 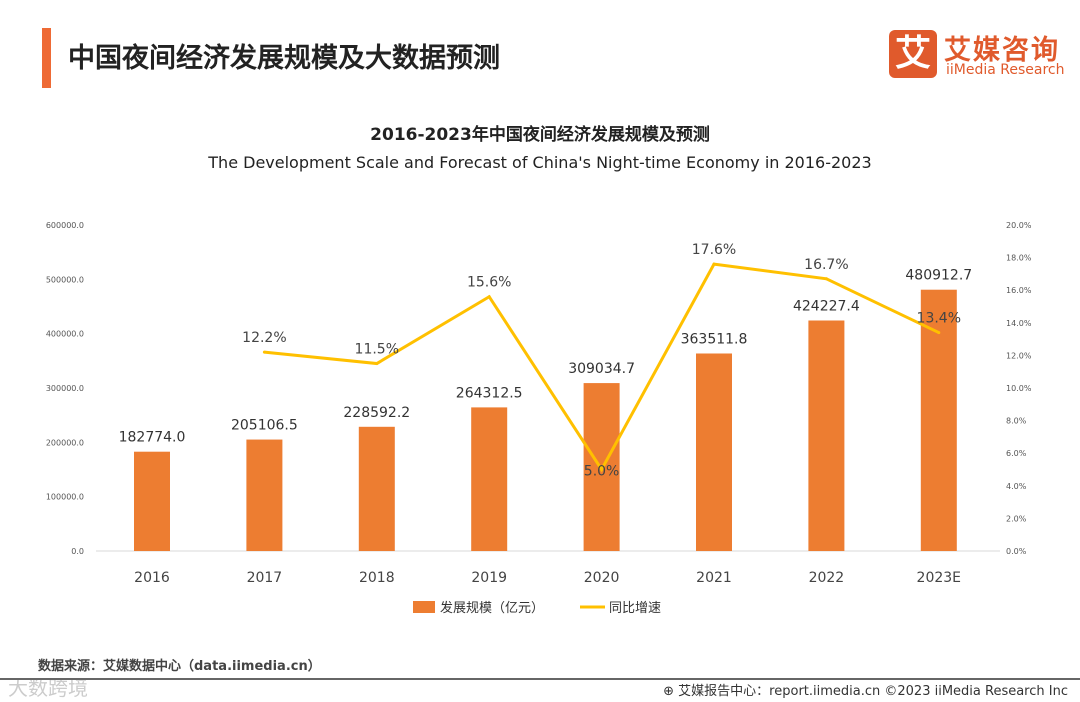 I want to click on data-source: 数据来源：艾媒数据中心（data.iimedia.cn）, so click(x=179, y=666).